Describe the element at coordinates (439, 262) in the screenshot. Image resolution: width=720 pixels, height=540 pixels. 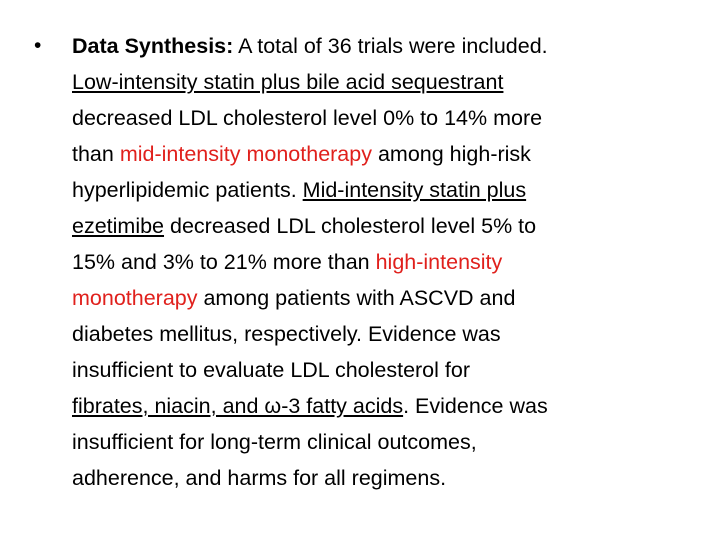
I see `text-run: high-intensity` at that location.